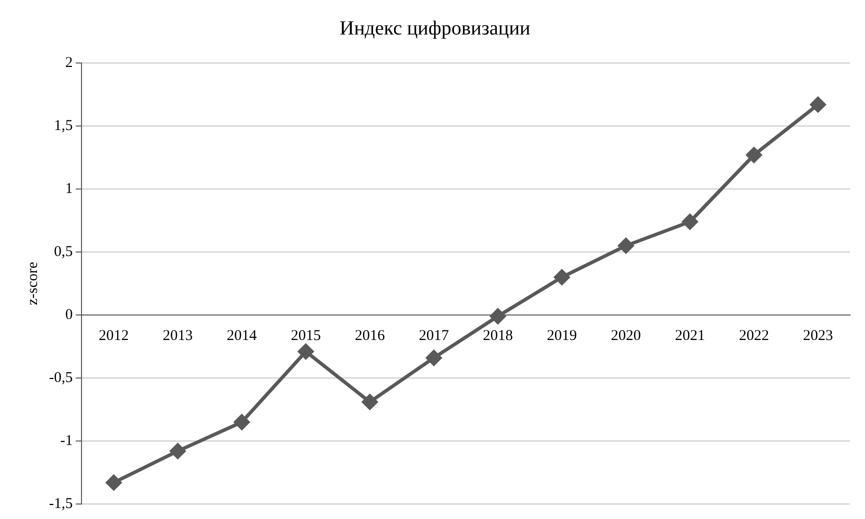  What do you see at coordinates (60, 378) in the screenshot?
I see `y-tick-label: -0,5` at bounding box center [60, 378].